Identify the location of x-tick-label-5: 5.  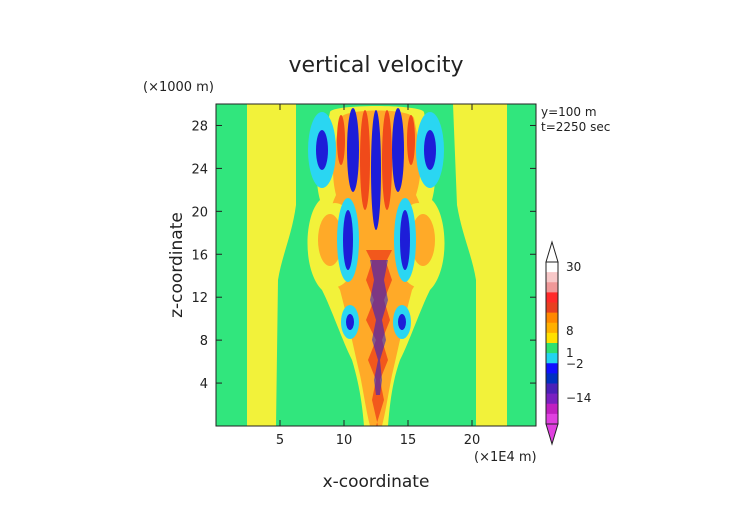
(280, 440).